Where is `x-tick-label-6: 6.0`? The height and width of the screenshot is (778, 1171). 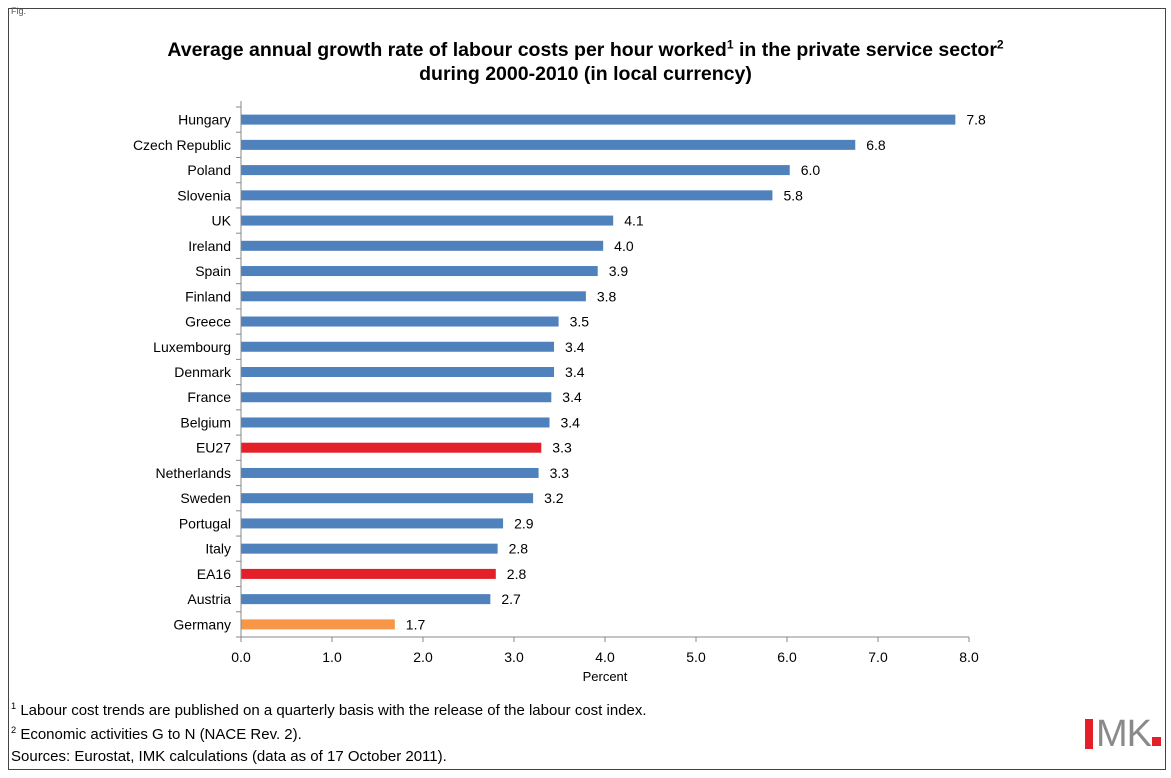 x-tick-label-6: 6.0 is located at coordinates (787, 657).